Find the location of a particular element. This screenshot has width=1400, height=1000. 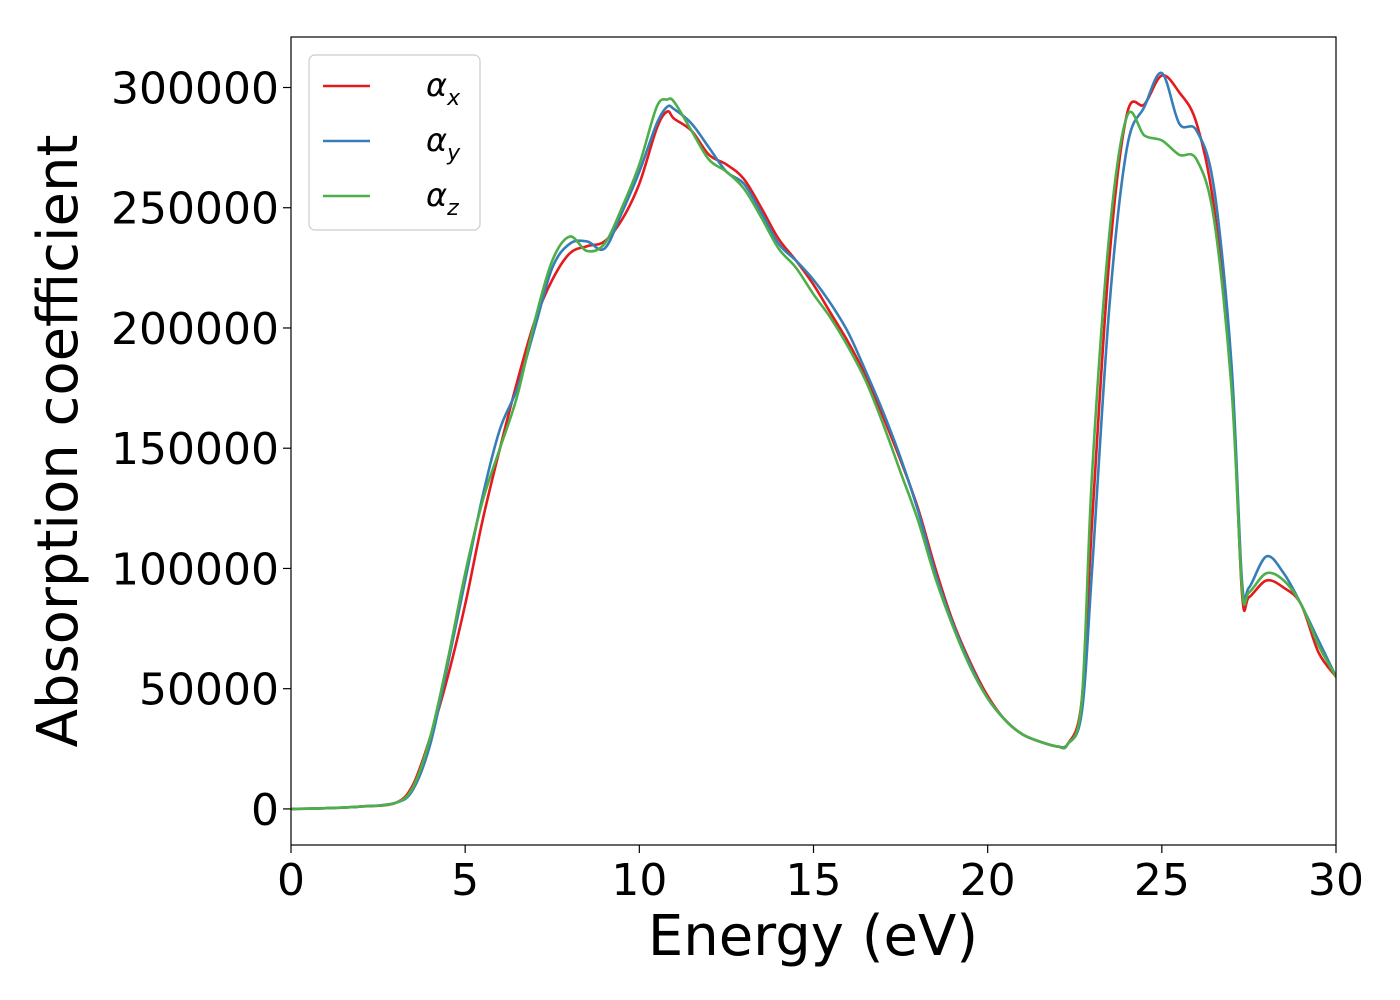

x-axis-label: Energy (eV) is located at coordinates (813, 936).